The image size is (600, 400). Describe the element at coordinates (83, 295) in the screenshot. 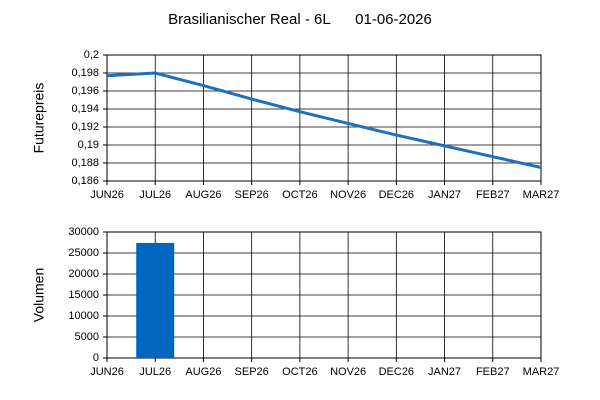

I see `y-tick-label: 15000` at that location.